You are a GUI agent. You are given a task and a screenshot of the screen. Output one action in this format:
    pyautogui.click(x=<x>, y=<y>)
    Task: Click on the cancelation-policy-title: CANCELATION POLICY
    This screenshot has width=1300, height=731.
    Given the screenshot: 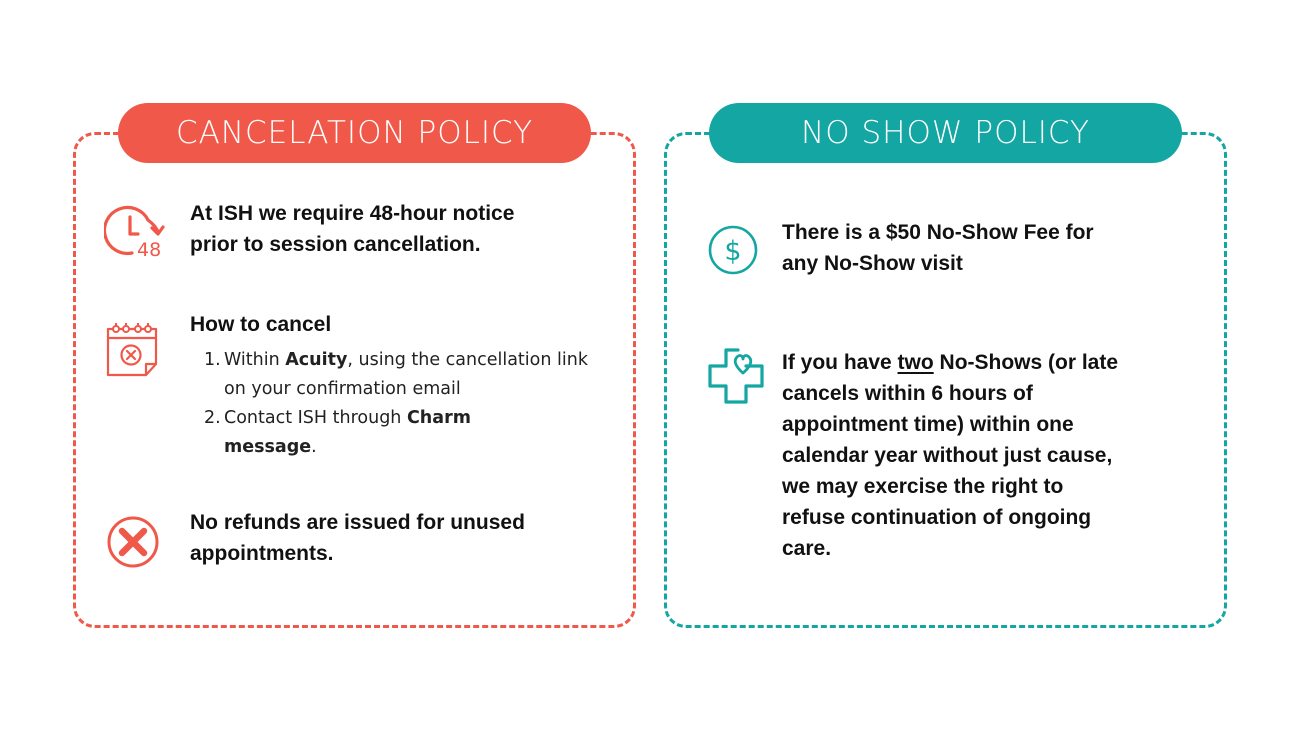 What is the action you would take?
    pyautogui.click(x=354, y=133)
    